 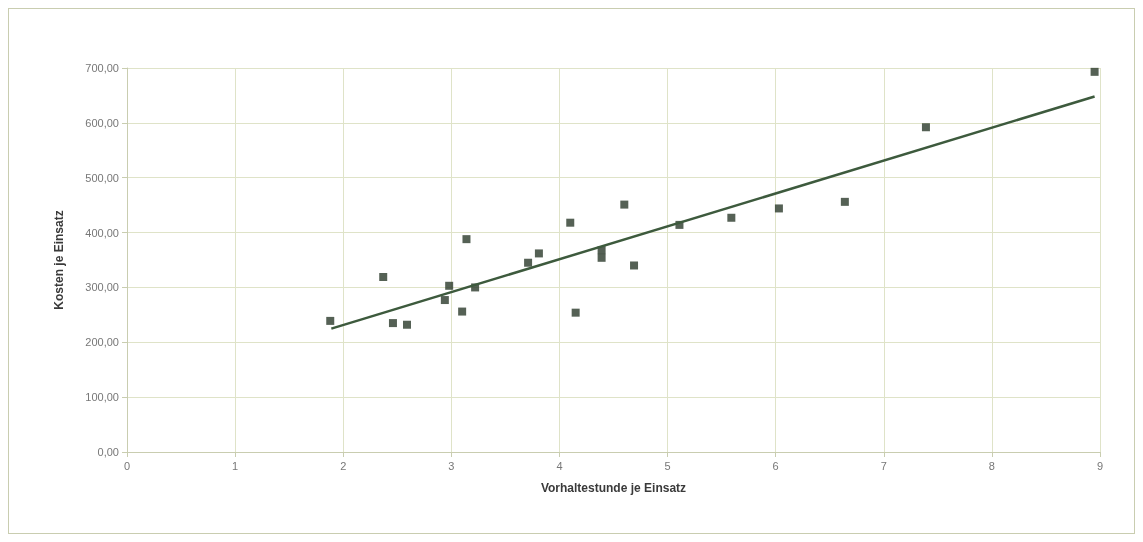 What do you see at coordinates (235, 465) in the screenshot?
I see `x-tick-label: 1` at bounding box center [235, 465].